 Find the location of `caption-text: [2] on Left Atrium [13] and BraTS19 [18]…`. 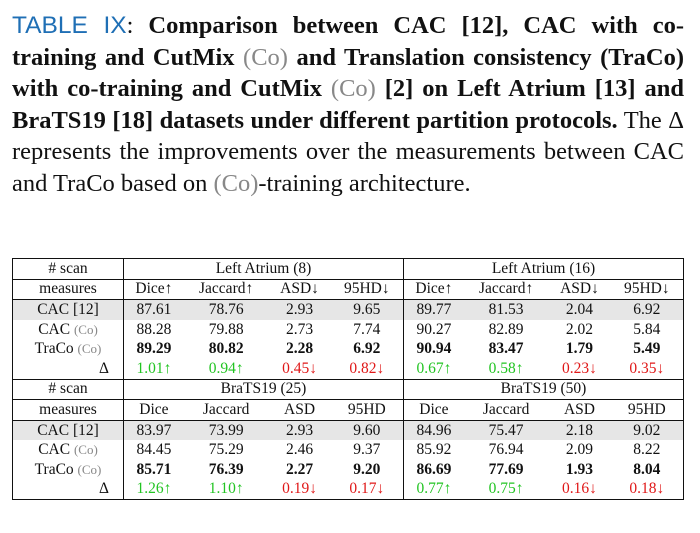

caption-text: [2] on Left Atrium [13] and BraTS19 [18]… is located at coordinates (348, 104).